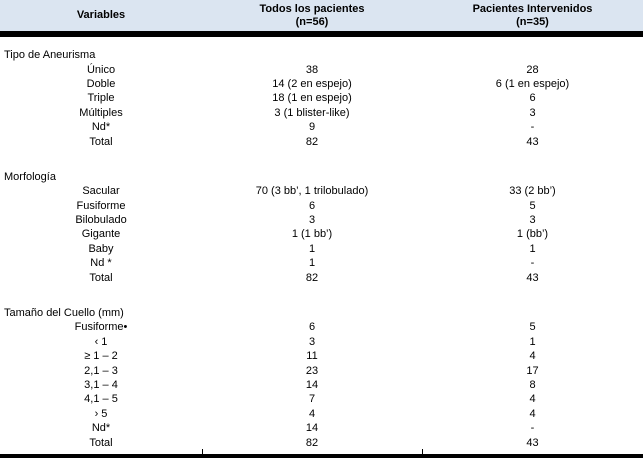  Describe the element at coordinates (532, 234) in the screenshot. I see `intervened-patients-value-cell: 1 (bb’)` at that location.